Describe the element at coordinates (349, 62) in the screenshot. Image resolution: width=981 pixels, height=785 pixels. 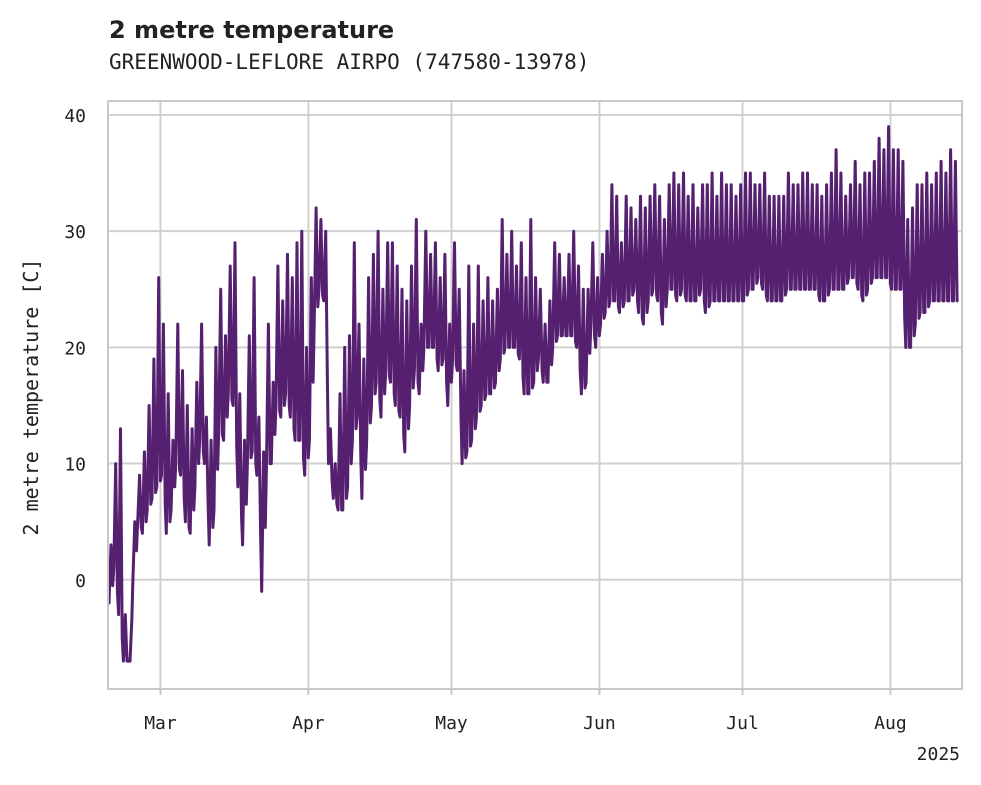
I see `chart-subtitle: GREENWOOD-LEFLORE AIRPO (747580-13978)` at that location.